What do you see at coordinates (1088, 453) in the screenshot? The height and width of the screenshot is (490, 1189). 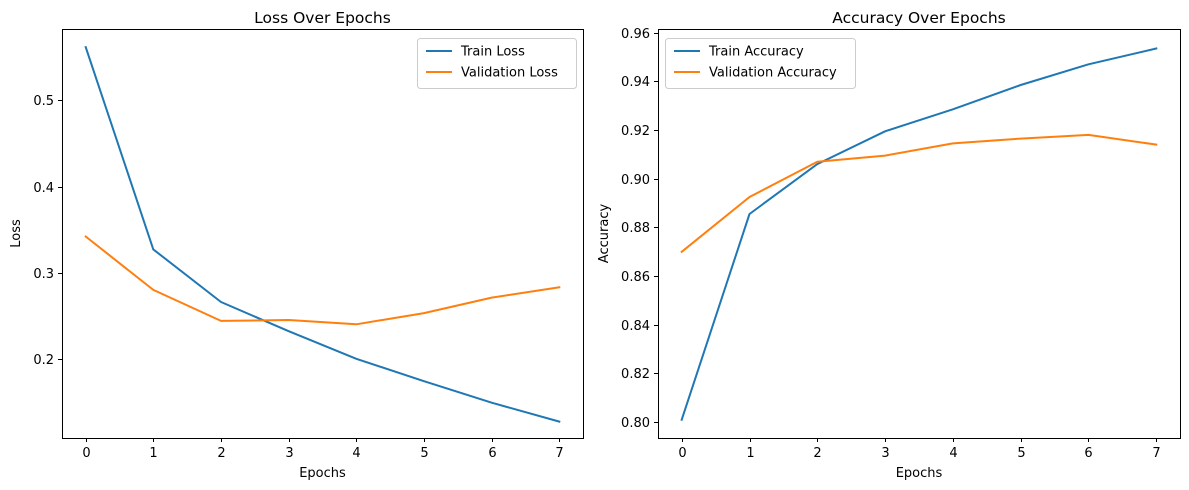 I see `accuracy-x-tick-label: 6` at bounding box center [1088, 453].